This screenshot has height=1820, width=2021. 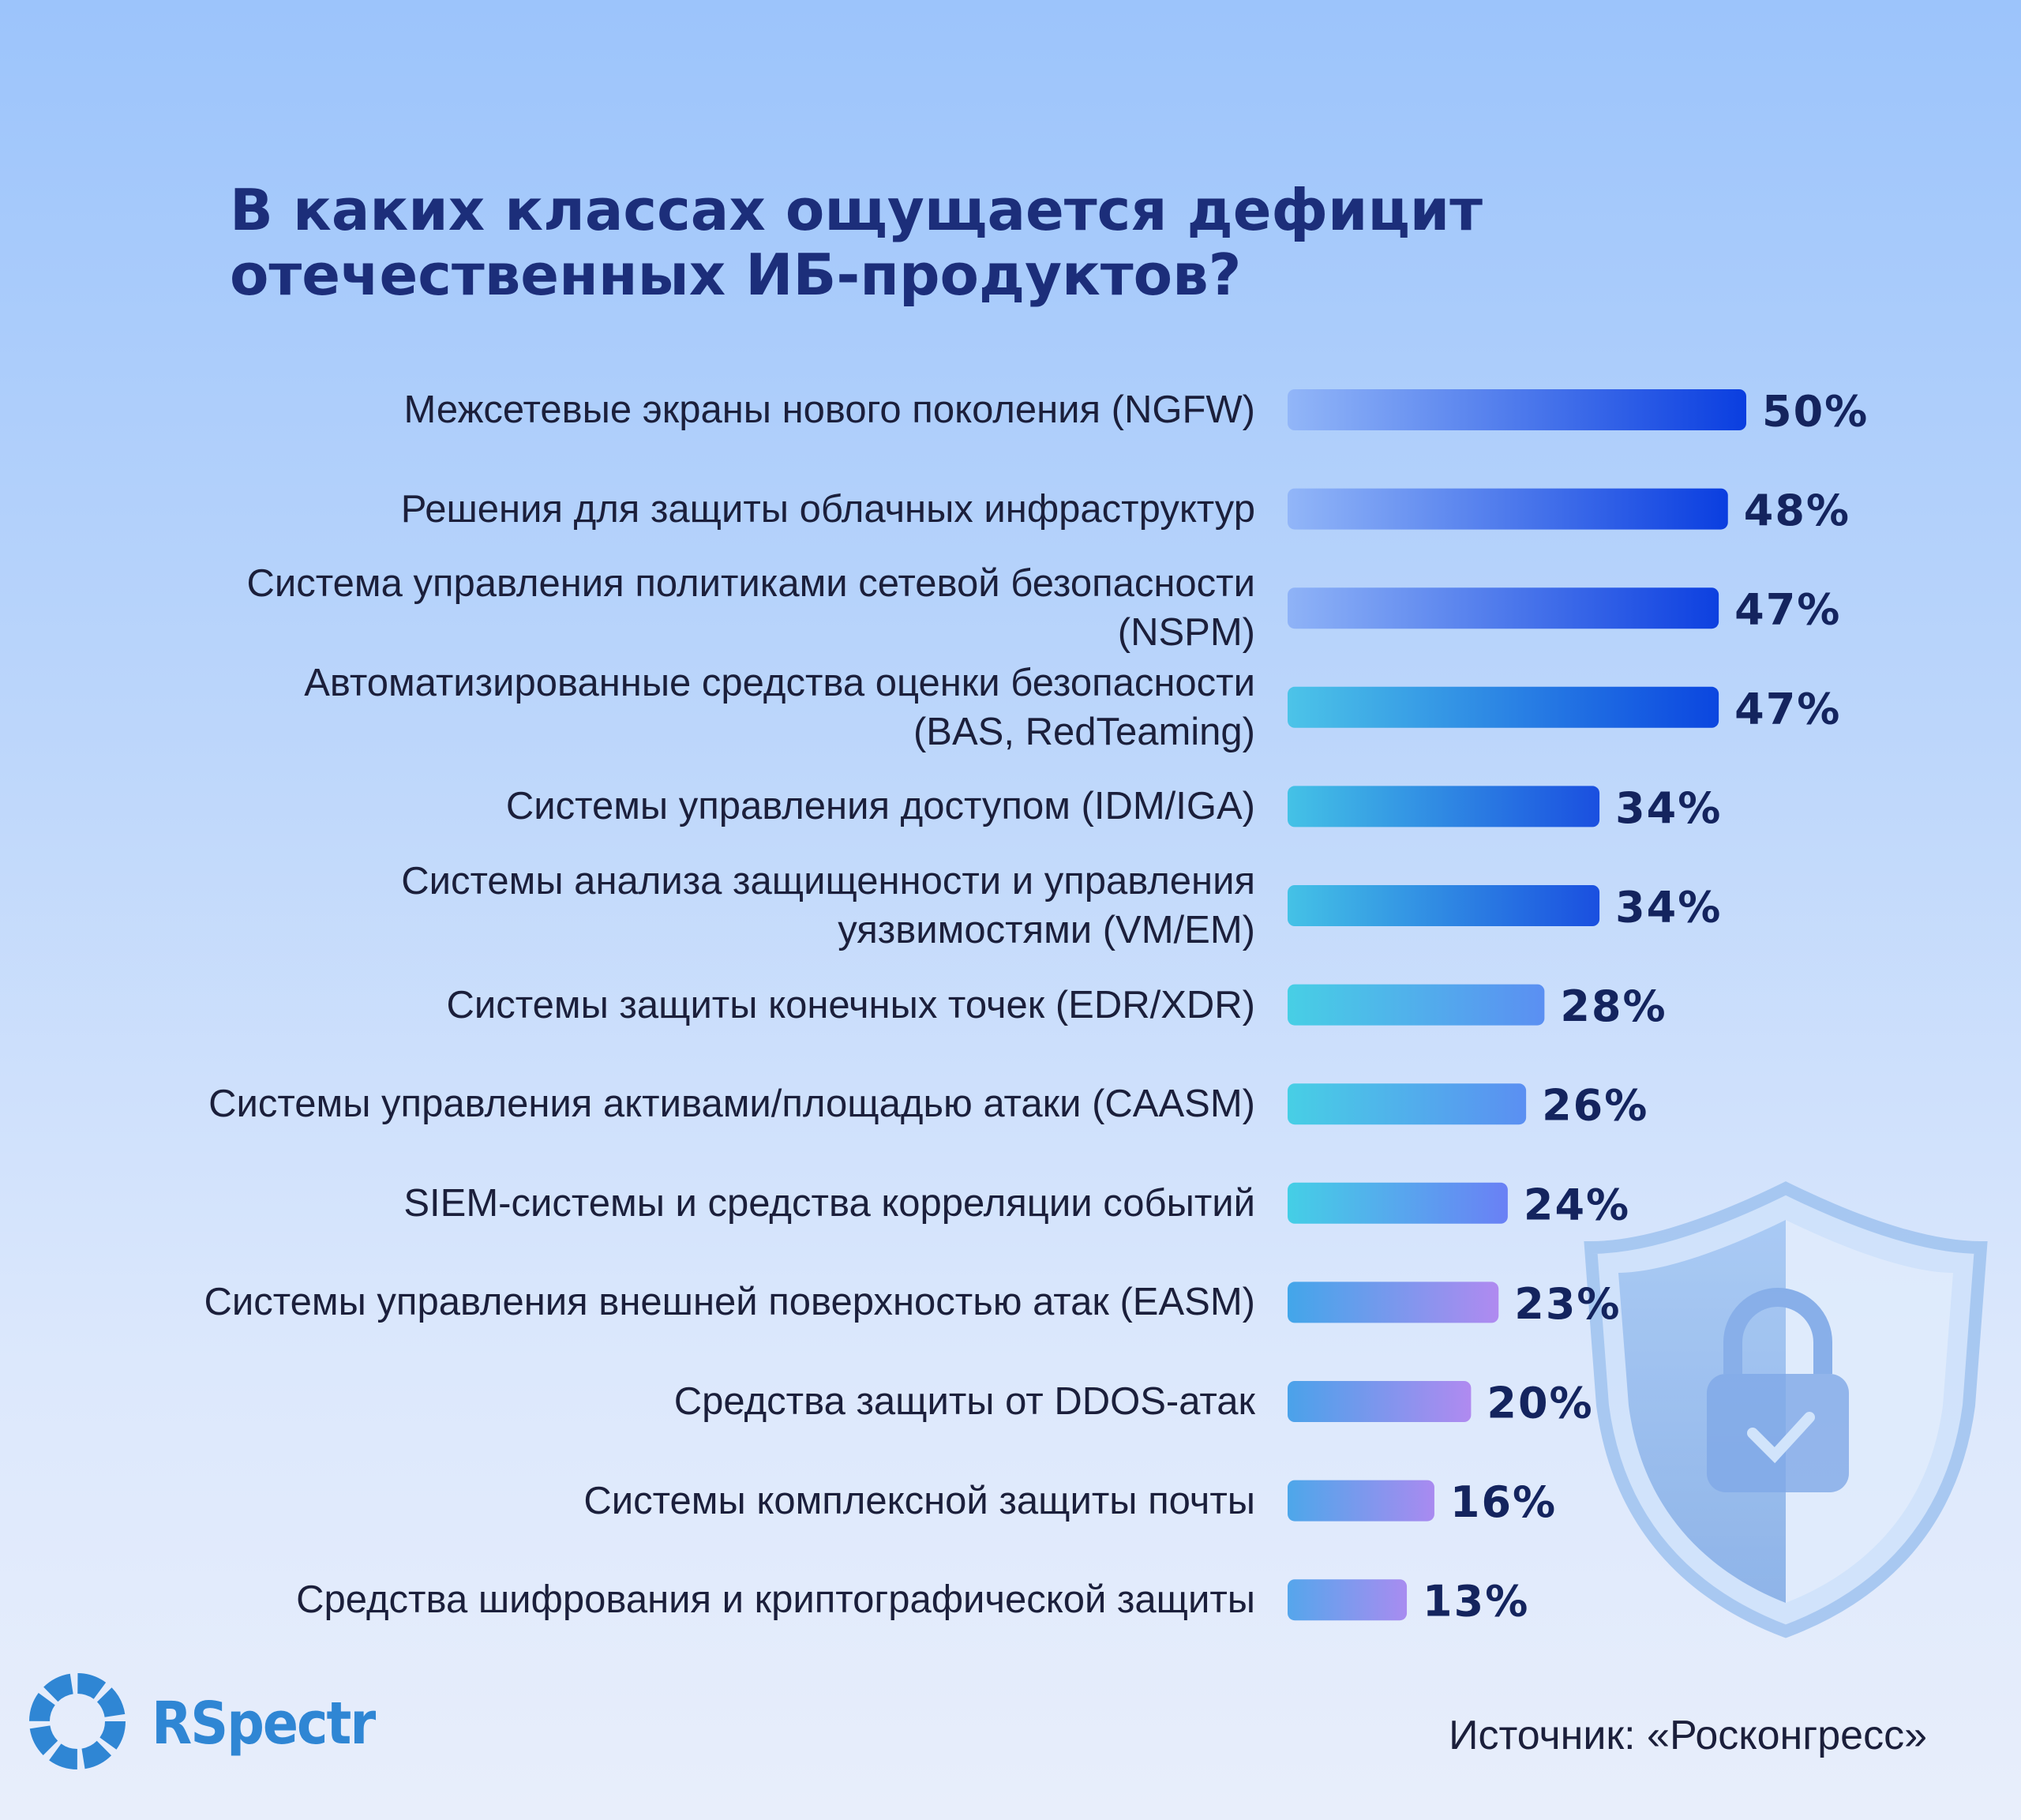 I want to click on logo-mark, so click(x=77, y=1721).